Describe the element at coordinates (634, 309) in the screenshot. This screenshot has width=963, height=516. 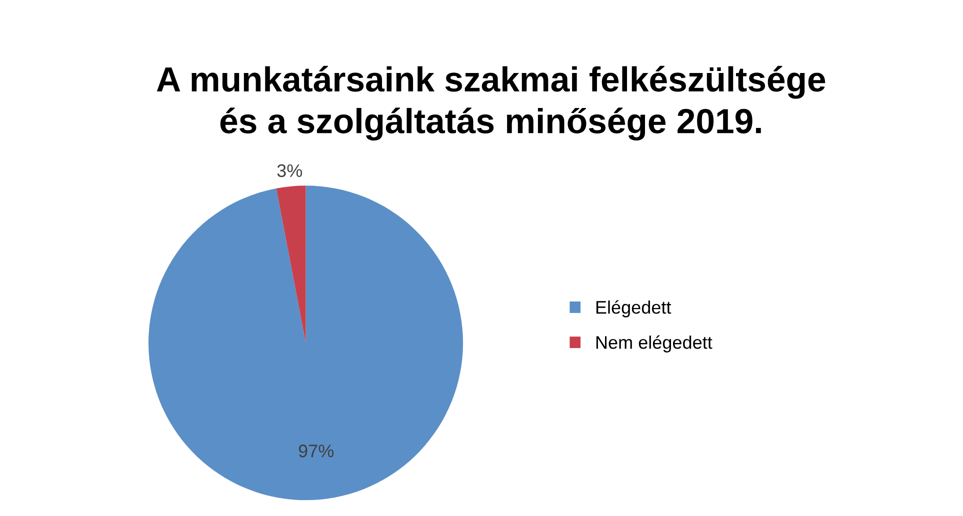
I see `legend-label: Elégedett` at that location.